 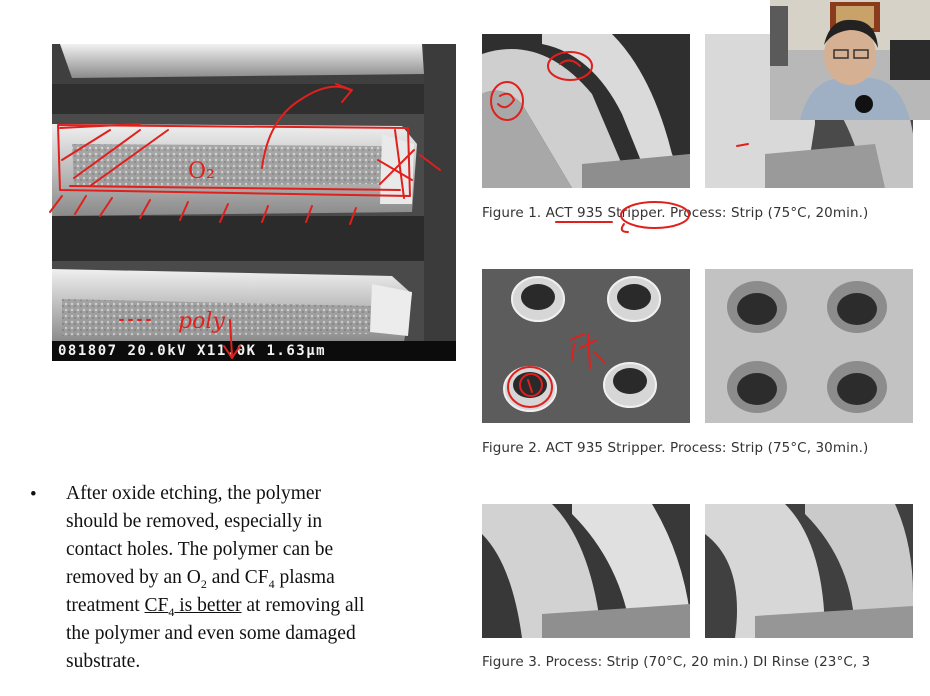 What do you see at coordinates (200, 579) in the screenshot?
I see `bullet-line-4: removed by an O2 and CF4 plasma` at bounding box center [200, 579].